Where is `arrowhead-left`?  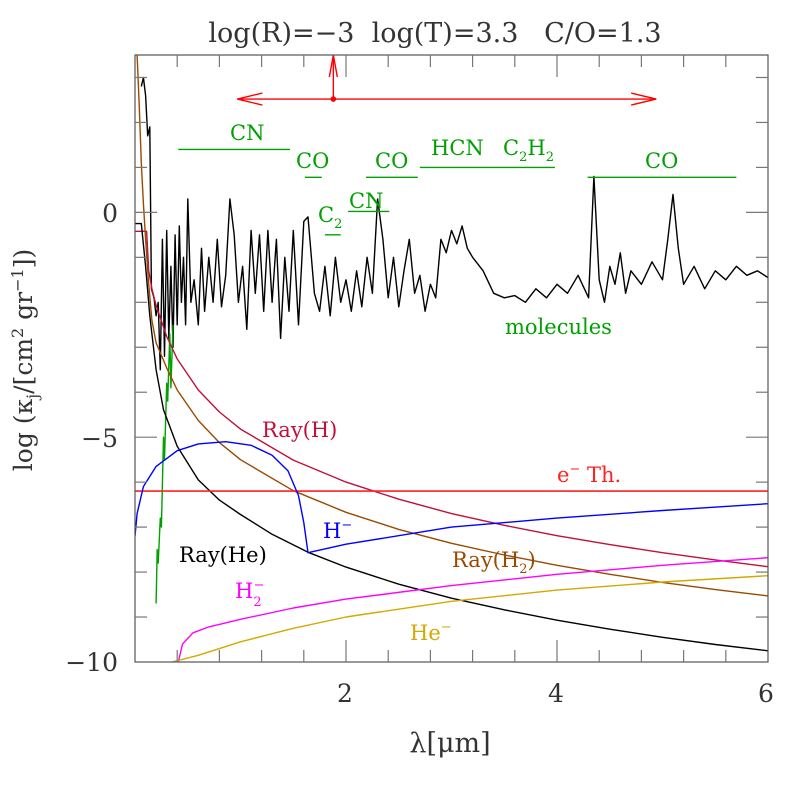 arrowhead-left is located at coordinates (250, 99).